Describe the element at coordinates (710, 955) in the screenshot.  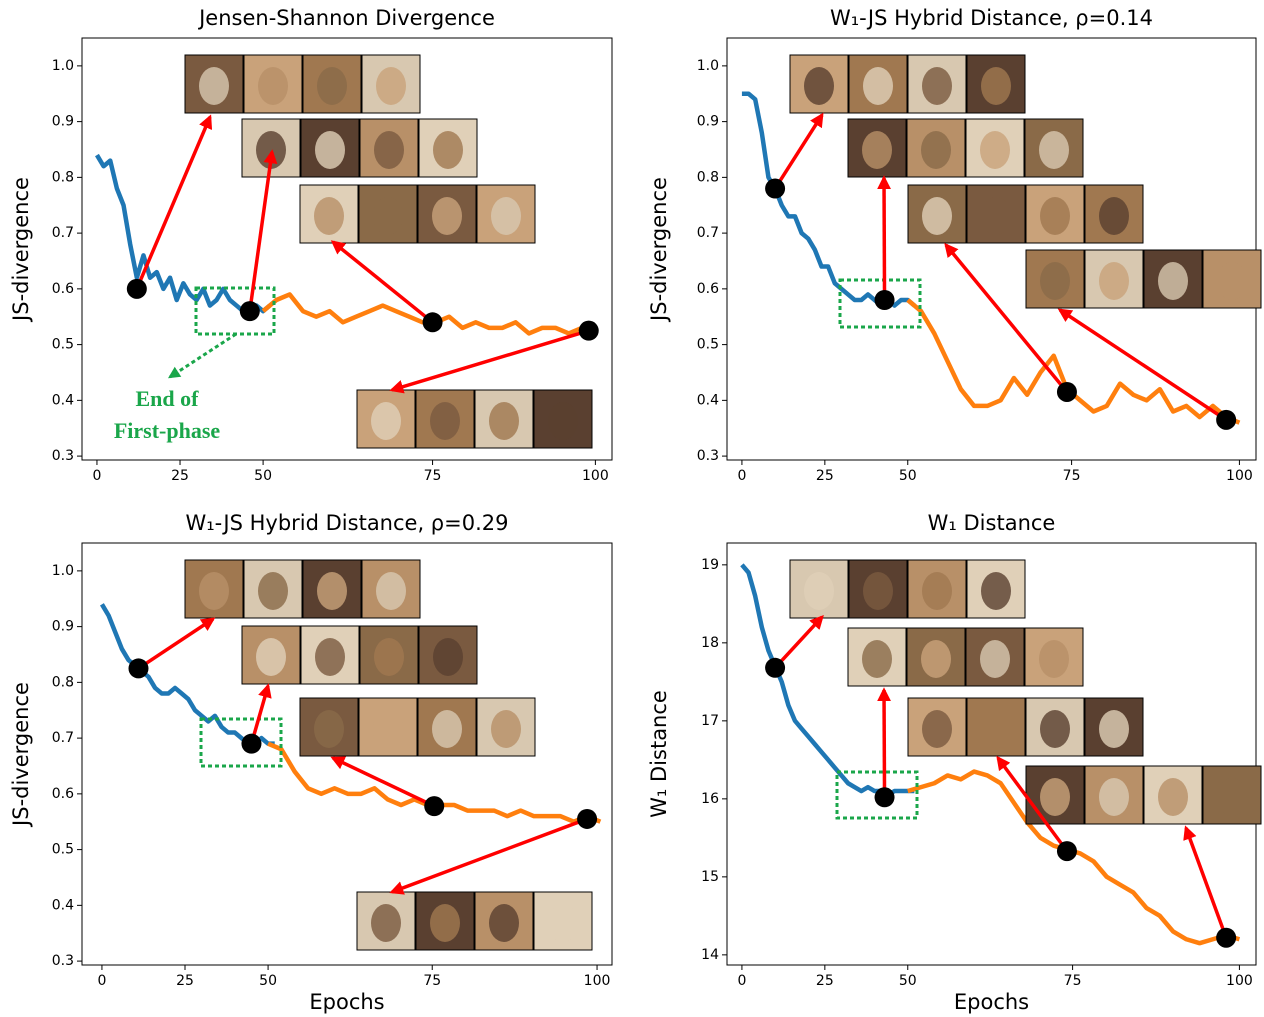
I see `y-tick-label: 14` at that location.